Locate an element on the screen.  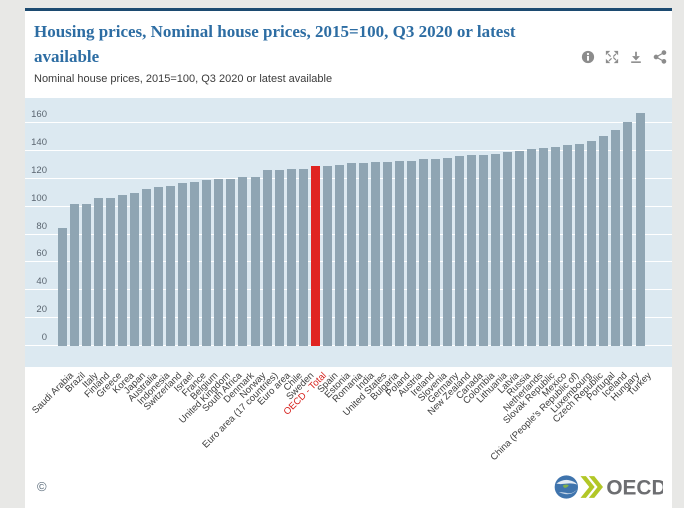
x-axis-label: Estonia is located at coordinates (337, 385).